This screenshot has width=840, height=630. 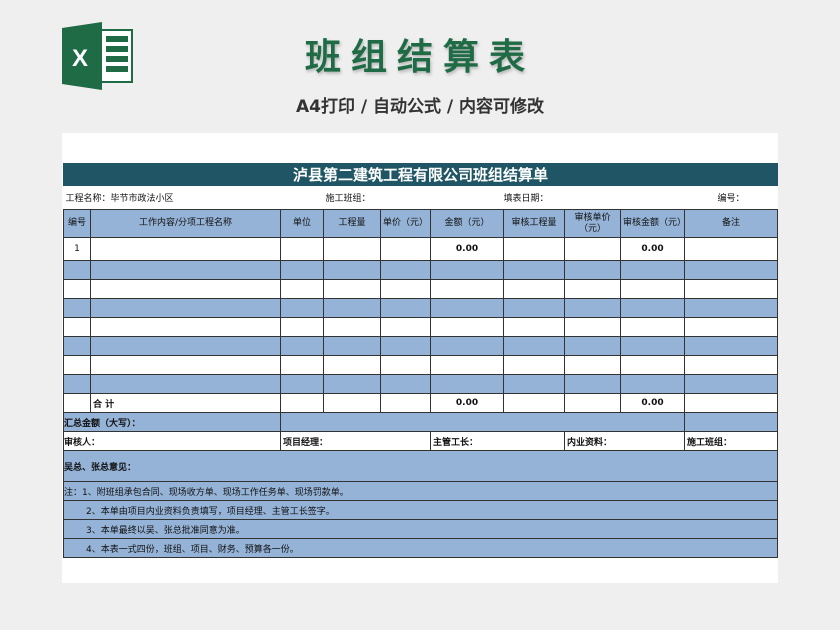 I want to click on number-field: 编号：, so click(x=731, y=197).